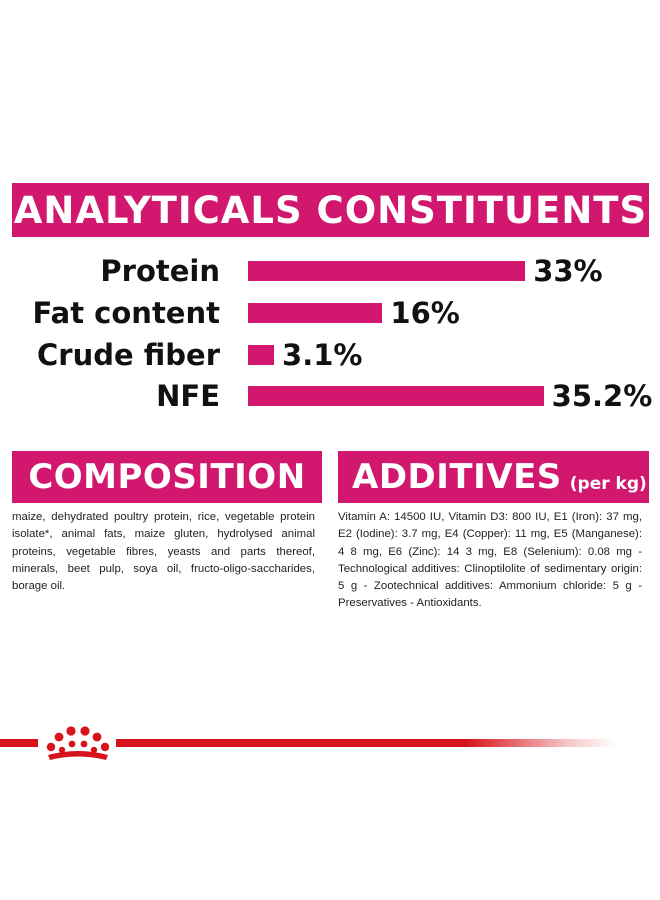 This screenshot has width=660, height=900. I want to click on row-label: Fat content, so click(126, 313).